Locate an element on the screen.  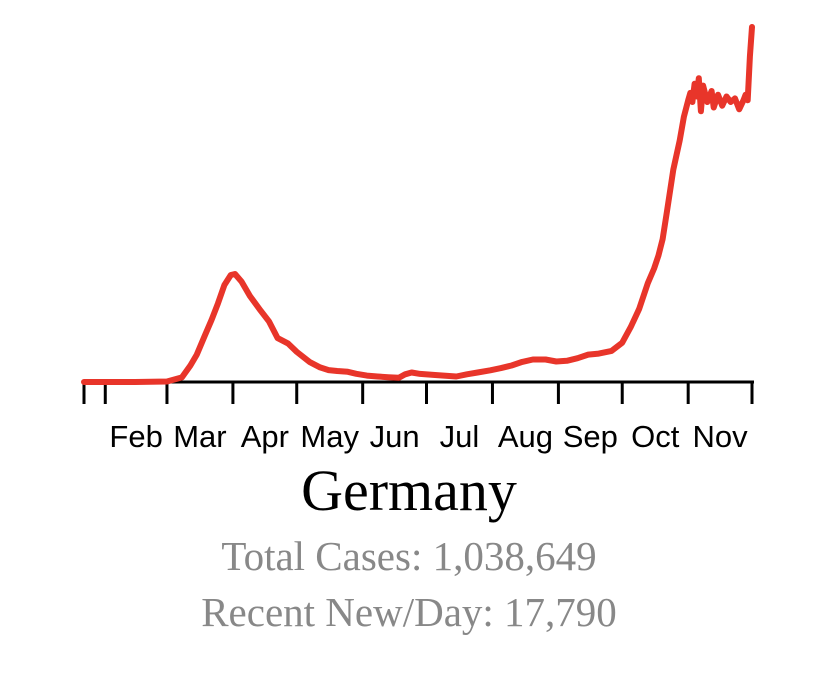
chart-title: Germany is located at coordinates (409, 490).